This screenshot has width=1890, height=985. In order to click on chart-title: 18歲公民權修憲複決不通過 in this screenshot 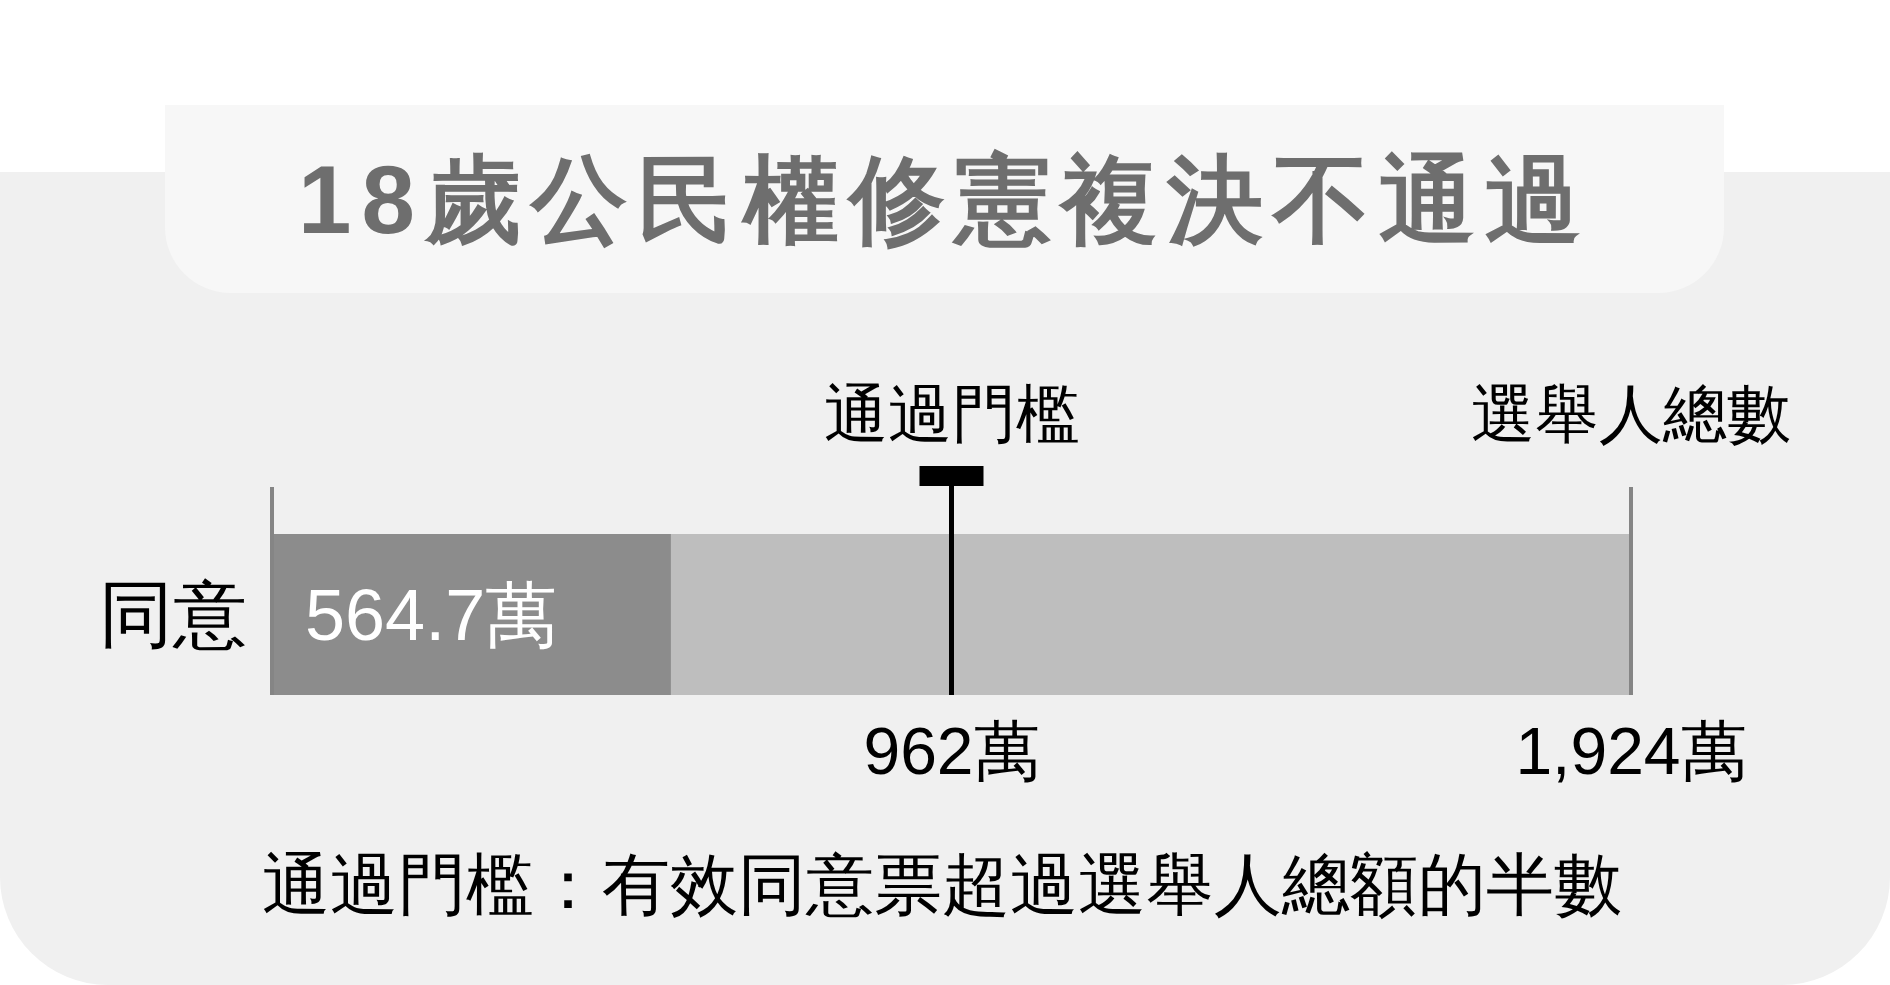, I will do `click(944, 199)`.